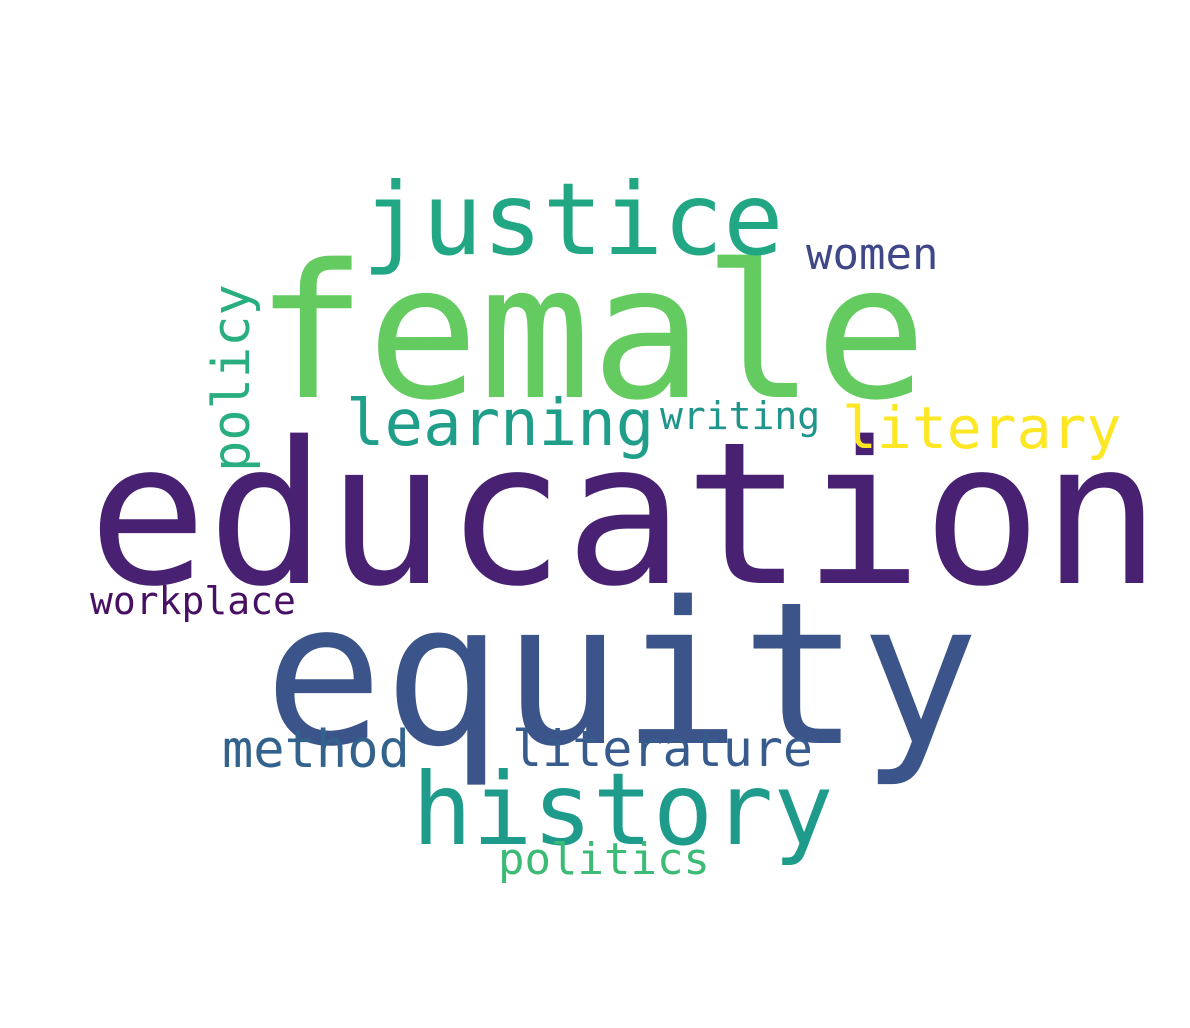 The height and width of the screenshot is (1028, 1190). Describe the element at coordinates (622, 674) in the screenshot. I see `word-equity: equity` at that location.